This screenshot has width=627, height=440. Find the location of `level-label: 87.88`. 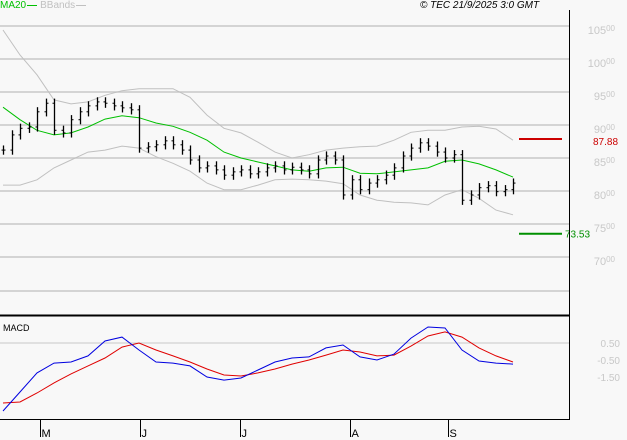

level-label: 87.88 is located at coordinates (605, 142).